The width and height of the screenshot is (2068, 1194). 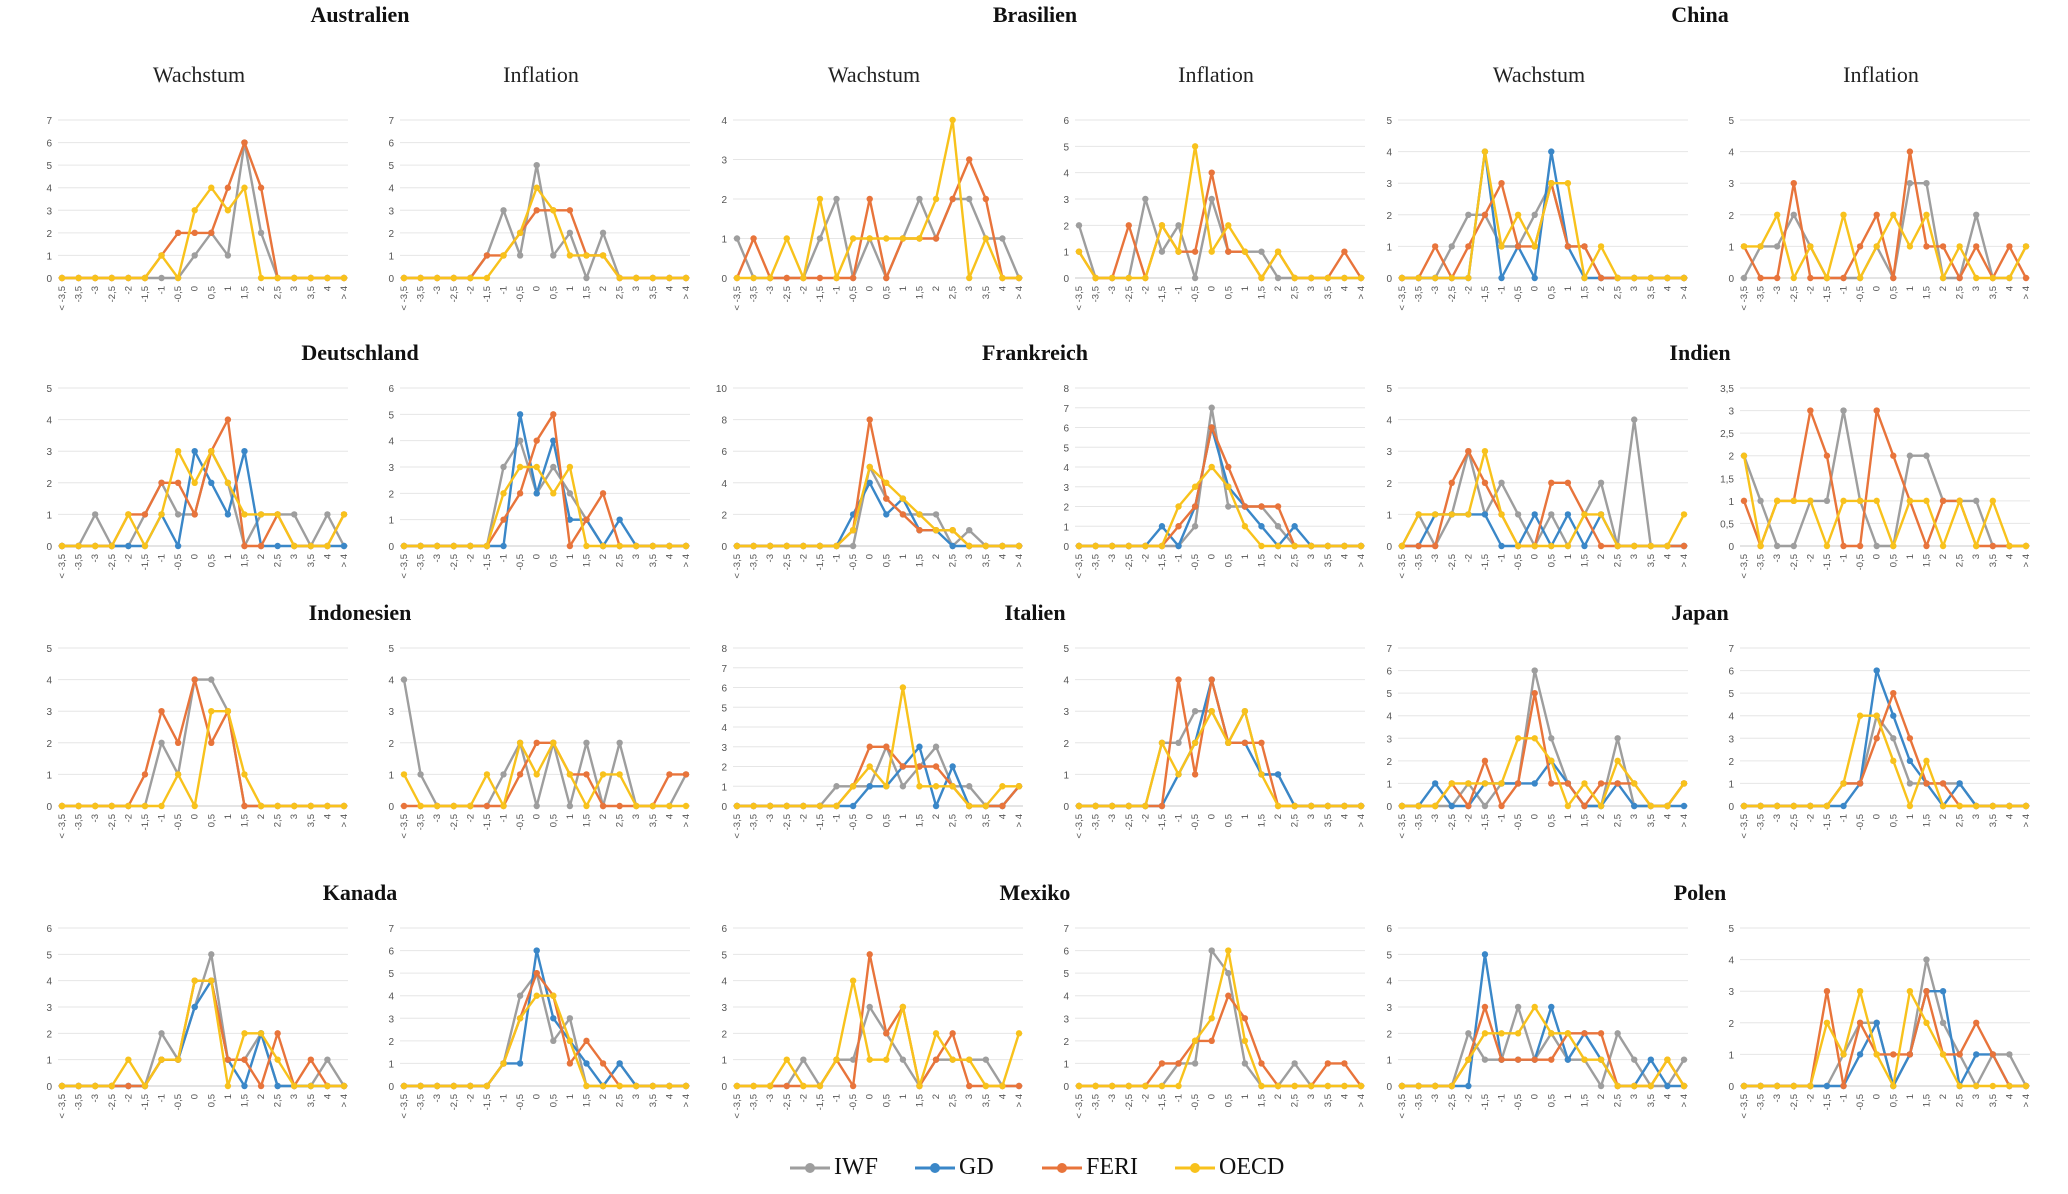 I want to click on x-tick-label: 1,5, so click(x=1261, y=560).